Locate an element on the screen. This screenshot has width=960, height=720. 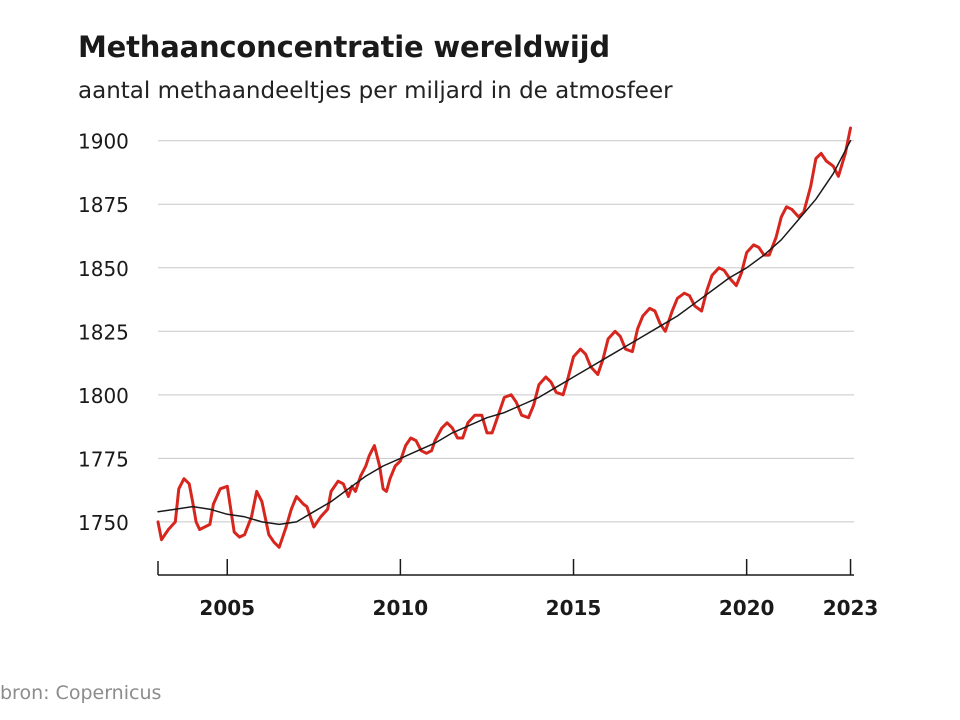
x-tick-label: 2005 is located at coordinates (227, 608).